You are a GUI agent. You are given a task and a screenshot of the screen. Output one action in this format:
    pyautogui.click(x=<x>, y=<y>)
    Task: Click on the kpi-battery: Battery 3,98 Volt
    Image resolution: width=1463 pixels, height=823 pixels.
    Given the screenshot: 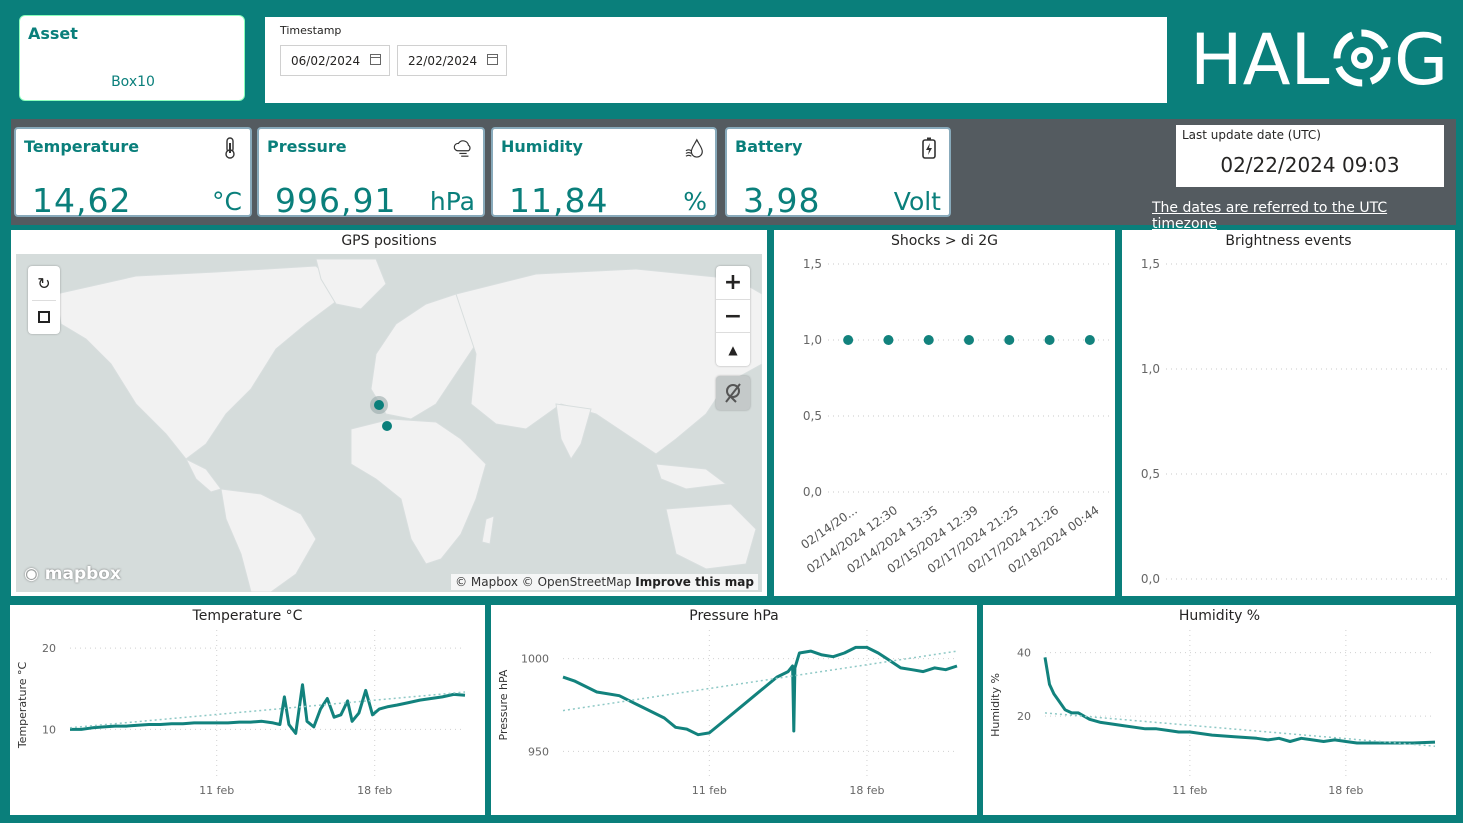 What is the action you would take?
    pyautogui.click(x=838, y=173)
    